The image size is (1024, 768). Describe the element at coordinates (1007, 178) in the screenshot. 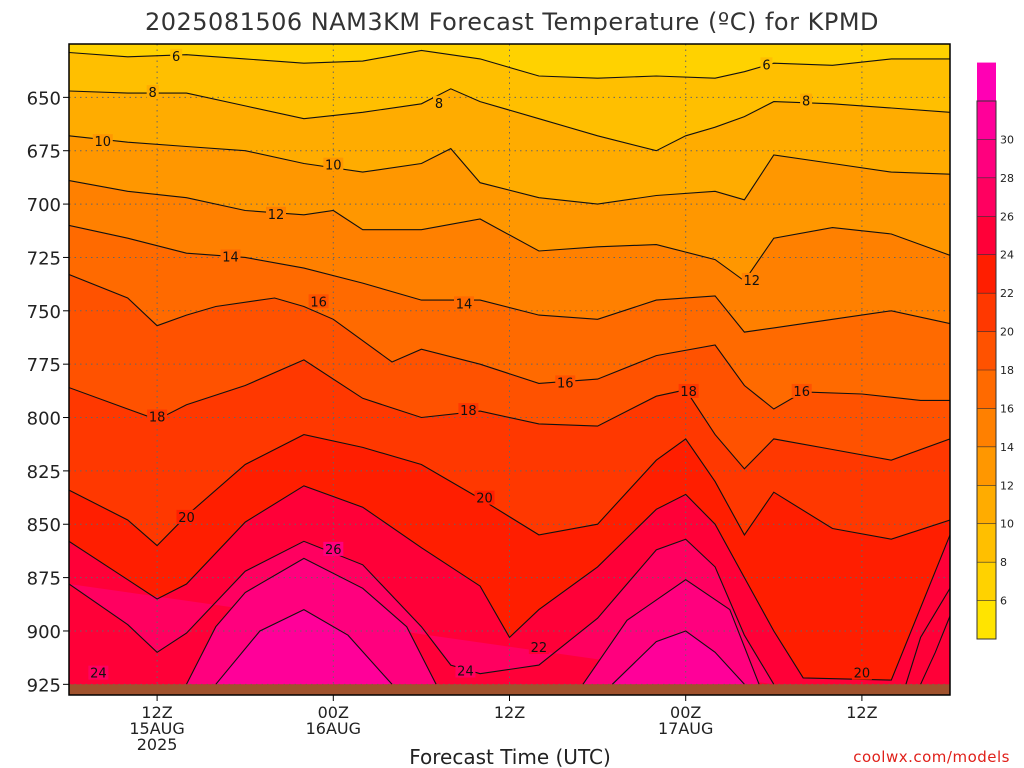

I see `colorbar-tick-label: 28` at that location.